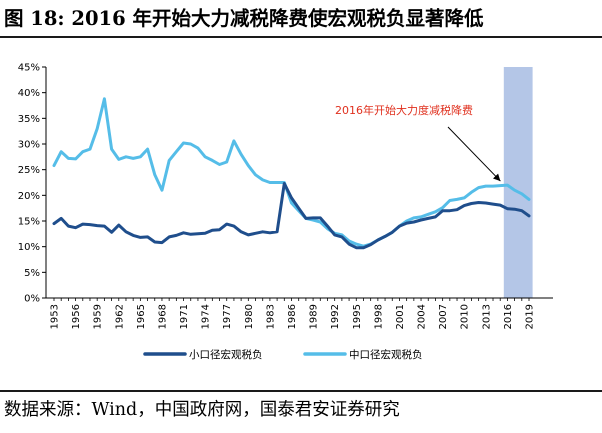 This screenshot has height=433, width=602. What do you see at coordinates (206, 316) in the screenshot?
I see `x-tick-label: 1974` at bounding box center [206, 316].